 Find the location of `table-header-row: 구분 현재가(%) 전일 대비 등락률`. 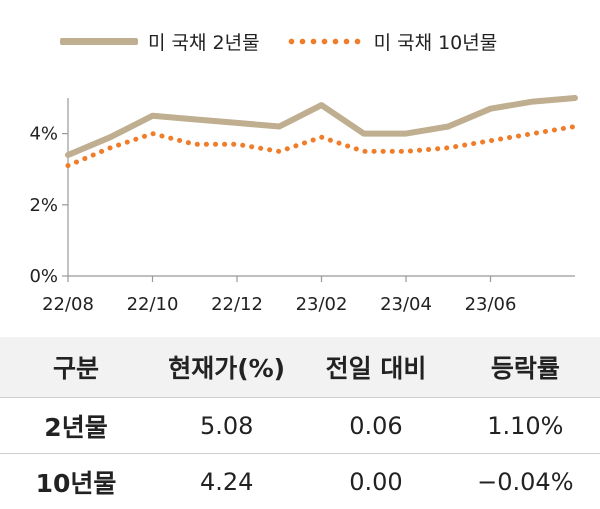

table-header-row: 구분 현재가(%) 전일 대비 등락률 is located at coordinates (300, 367).